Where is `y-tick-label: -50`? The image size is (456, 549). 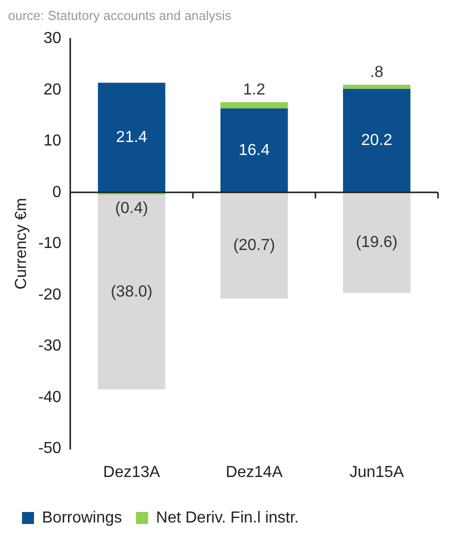
y-tick-label: -50 is located at coordinates (50, 449).